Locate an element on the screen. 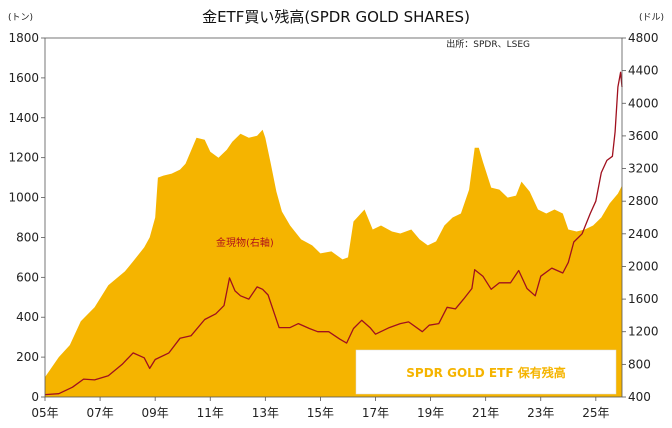  x-tick-label: 09年 is located at coordinates (155, 413).